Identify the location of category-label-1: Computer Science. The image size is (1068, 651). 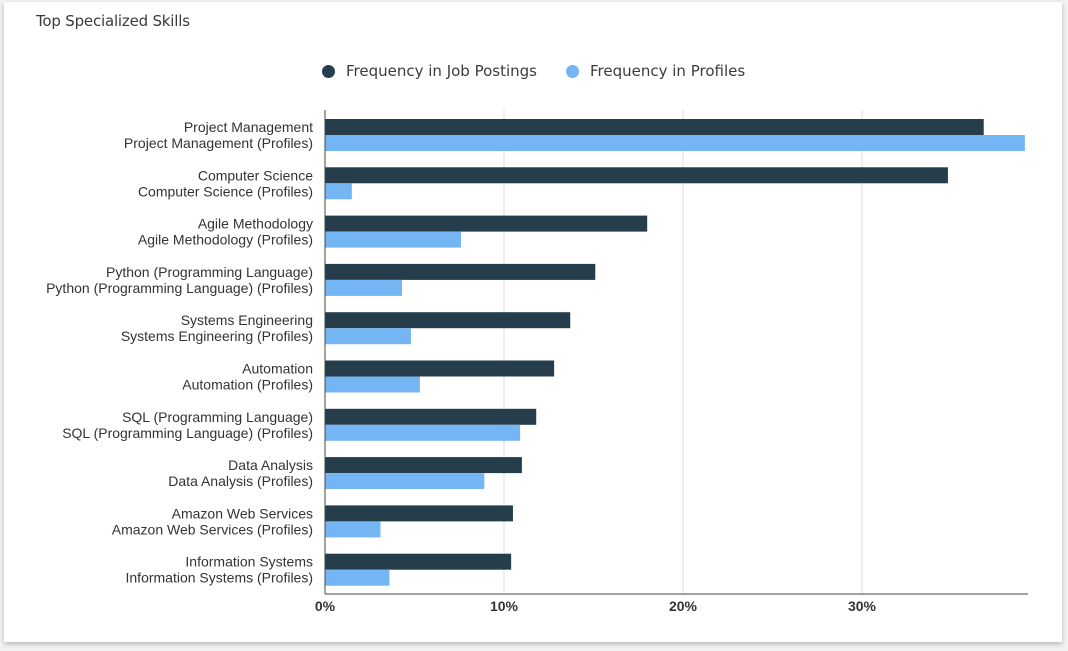
(255, 175).